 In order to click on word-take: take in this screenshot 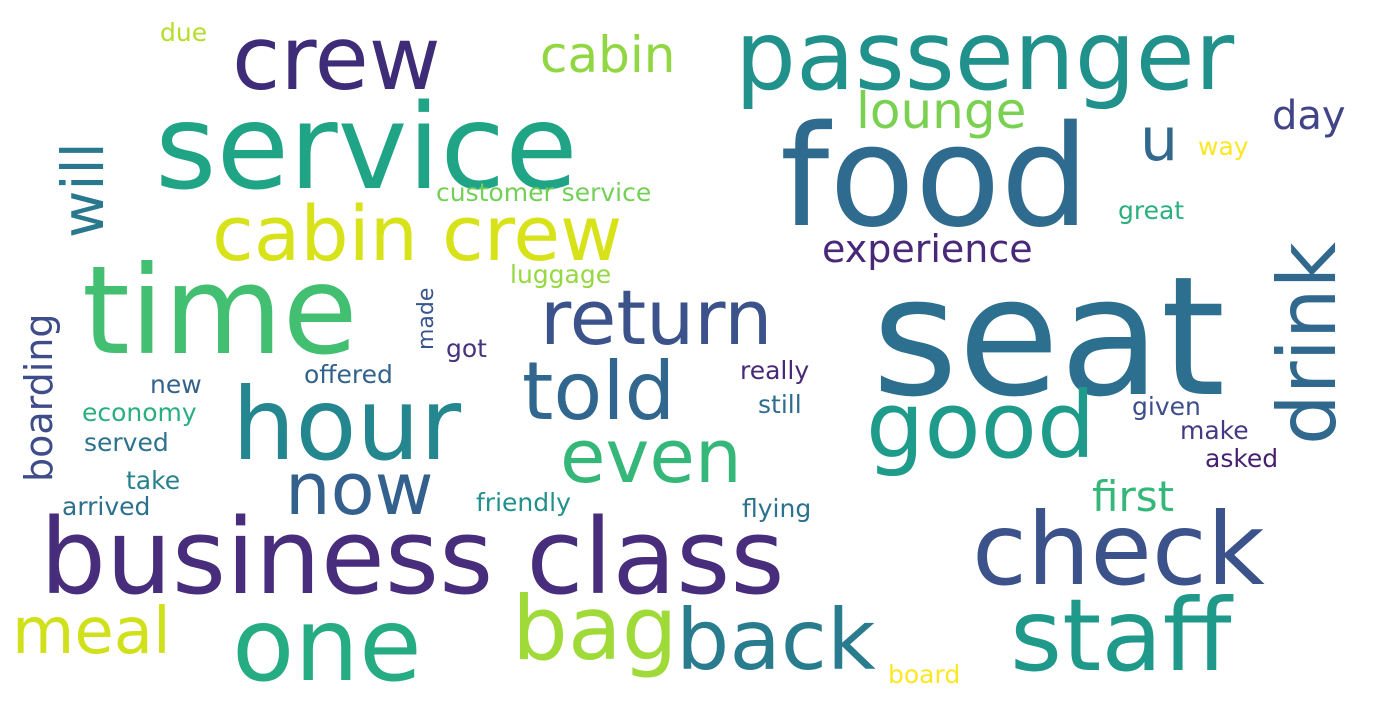, I will do `click(153, 480)`.